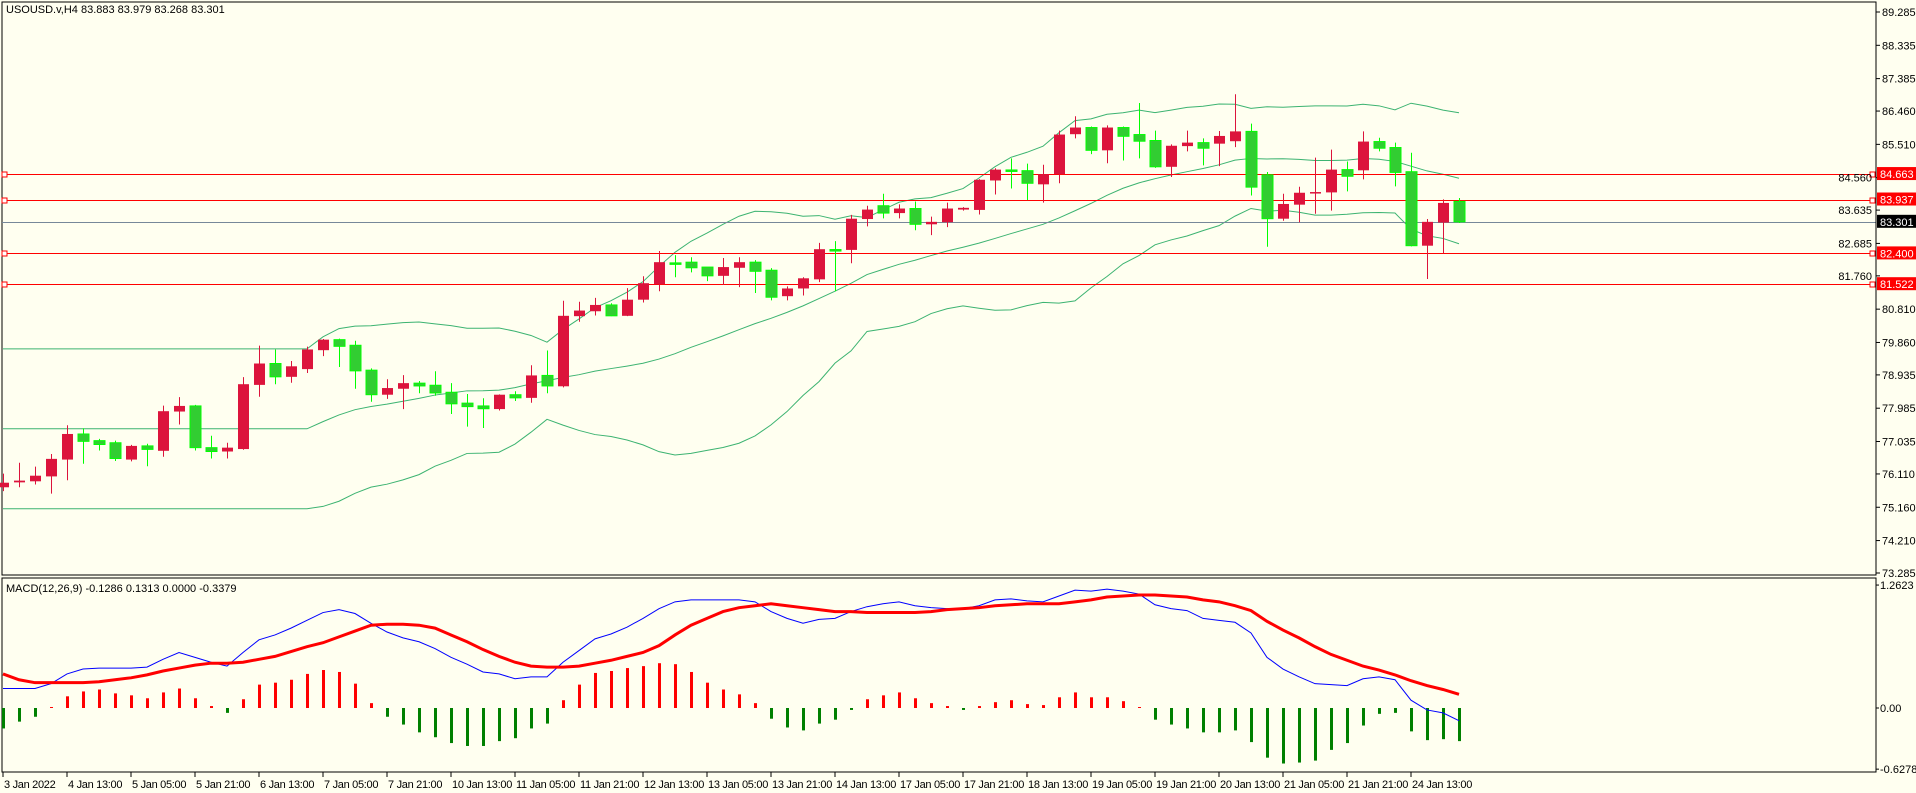  What do you see at coordinates (1855, 179) in the screenshot?
I see `price-tick-label: 84.560` at bounding box center [1855, 179].